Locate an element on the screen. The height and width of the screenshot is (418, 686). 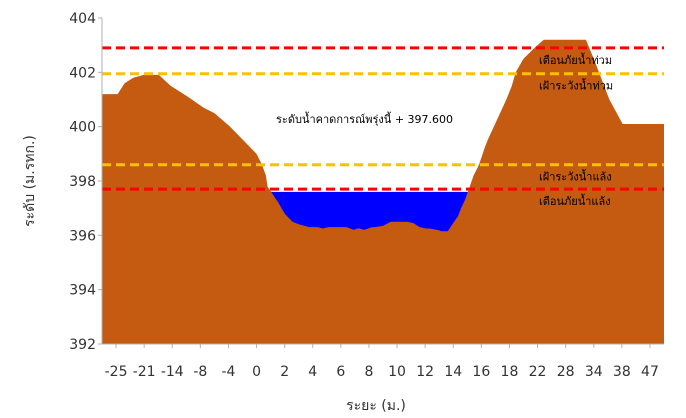
x-tick-label: 8 is located at coordinates (368, 372).